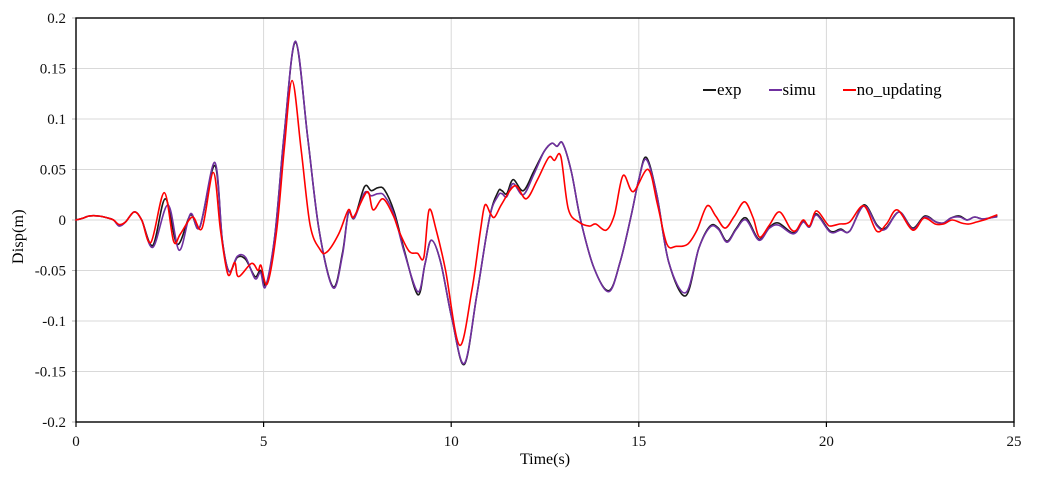 The width and height of the screenshot is (1039, 481). Describe the element at coordinates (54, 423) in the screenshot. I see `svg-text: -0.2` at that location.